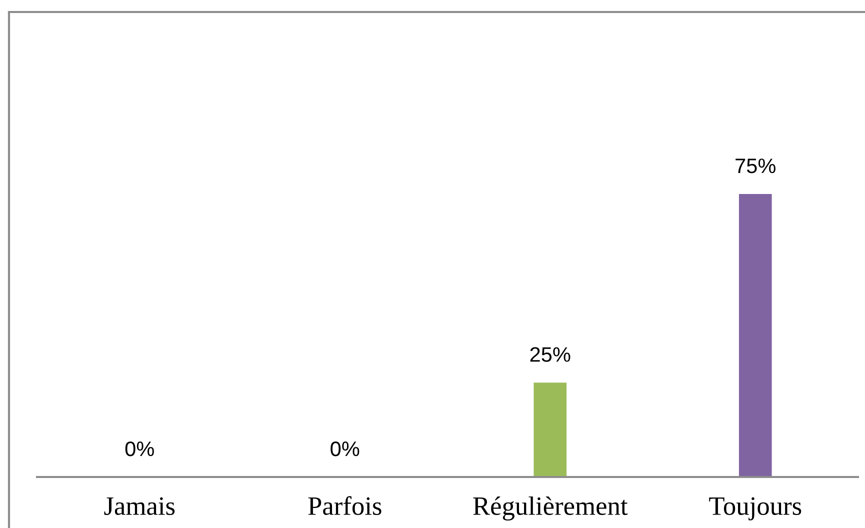 Image resolution: width=865 pixels, height=528 pixels. I want to click on x-tick-label: Régulièrement, so click(550, 508).